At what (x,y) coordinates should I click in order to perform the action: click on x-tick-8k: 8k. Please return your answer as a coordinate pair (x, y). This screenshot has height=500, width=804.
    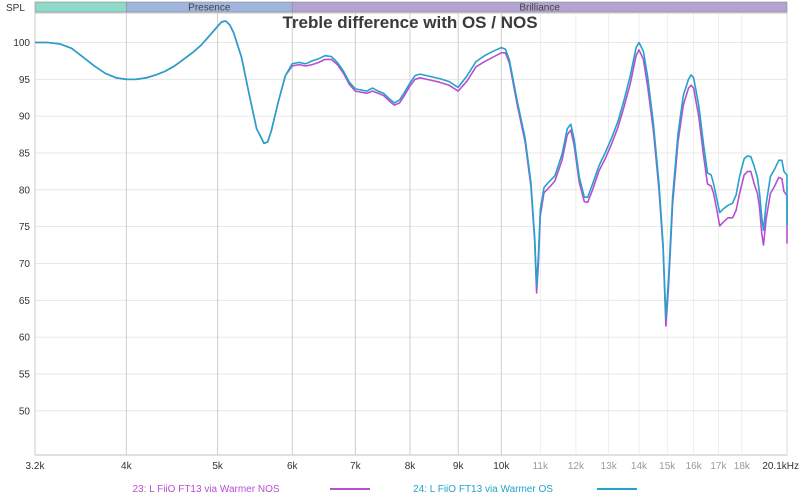
    Looking at the image, I should click on (411, 466).